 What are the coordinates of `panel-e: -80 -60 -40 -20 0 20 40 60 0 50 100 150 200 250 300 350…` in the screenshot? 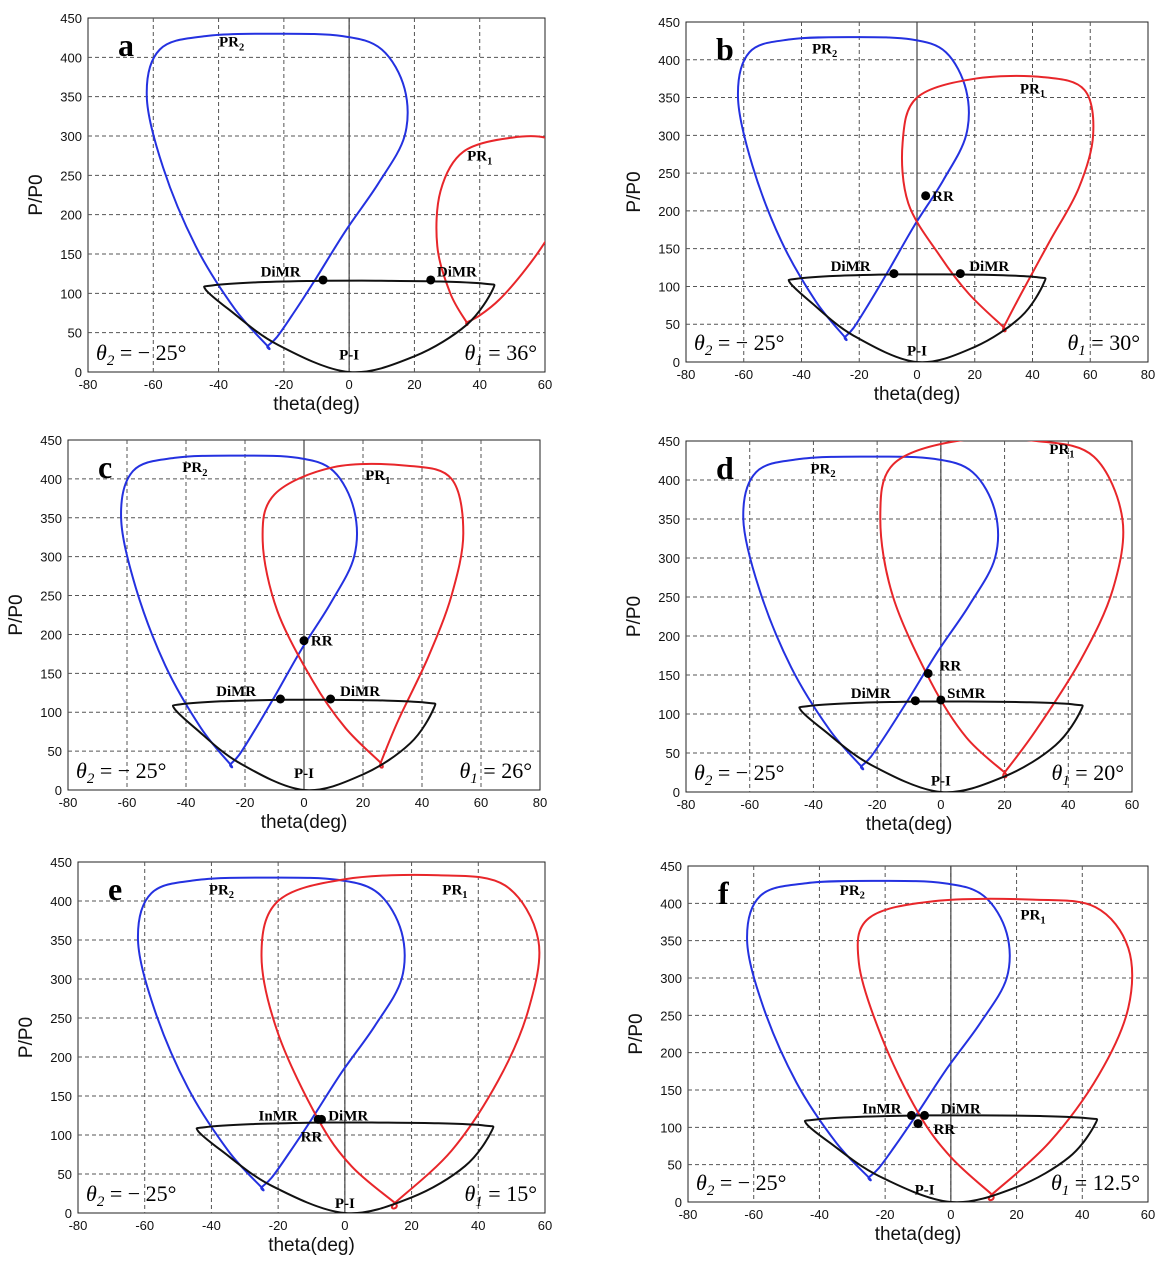 It's located at (284, 1055).